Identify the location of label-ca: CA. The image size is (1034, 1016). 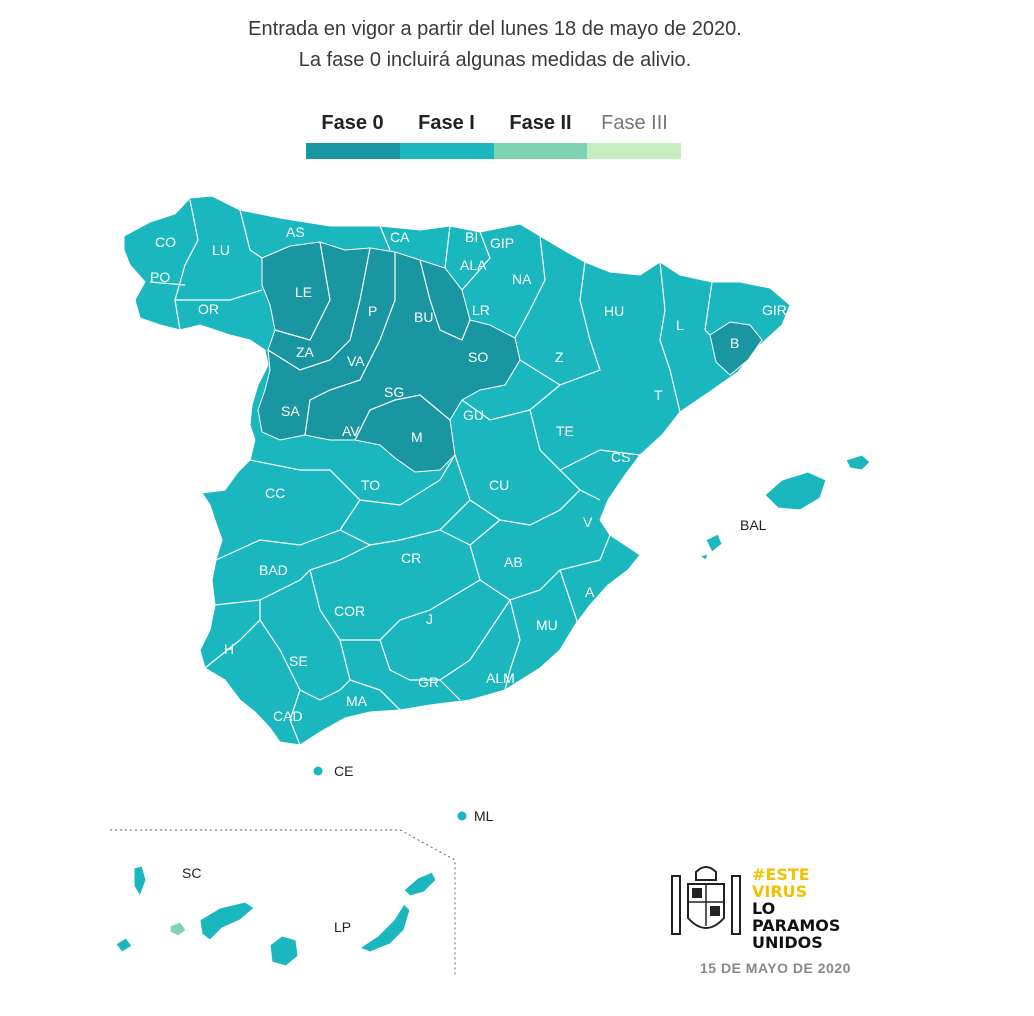
(400, 237).